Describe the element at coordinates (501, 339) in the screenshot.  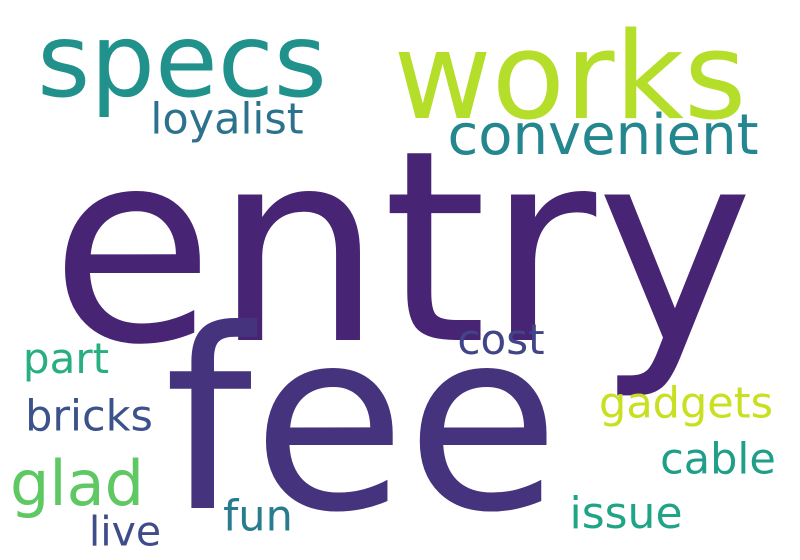
I see `word-cost: cost` at that location.